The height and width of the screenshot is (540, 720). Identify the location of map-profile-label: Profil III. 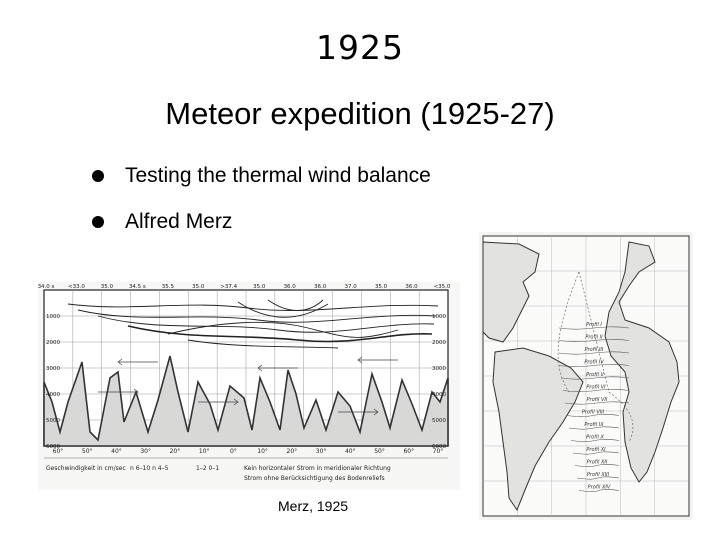
(594, 350).